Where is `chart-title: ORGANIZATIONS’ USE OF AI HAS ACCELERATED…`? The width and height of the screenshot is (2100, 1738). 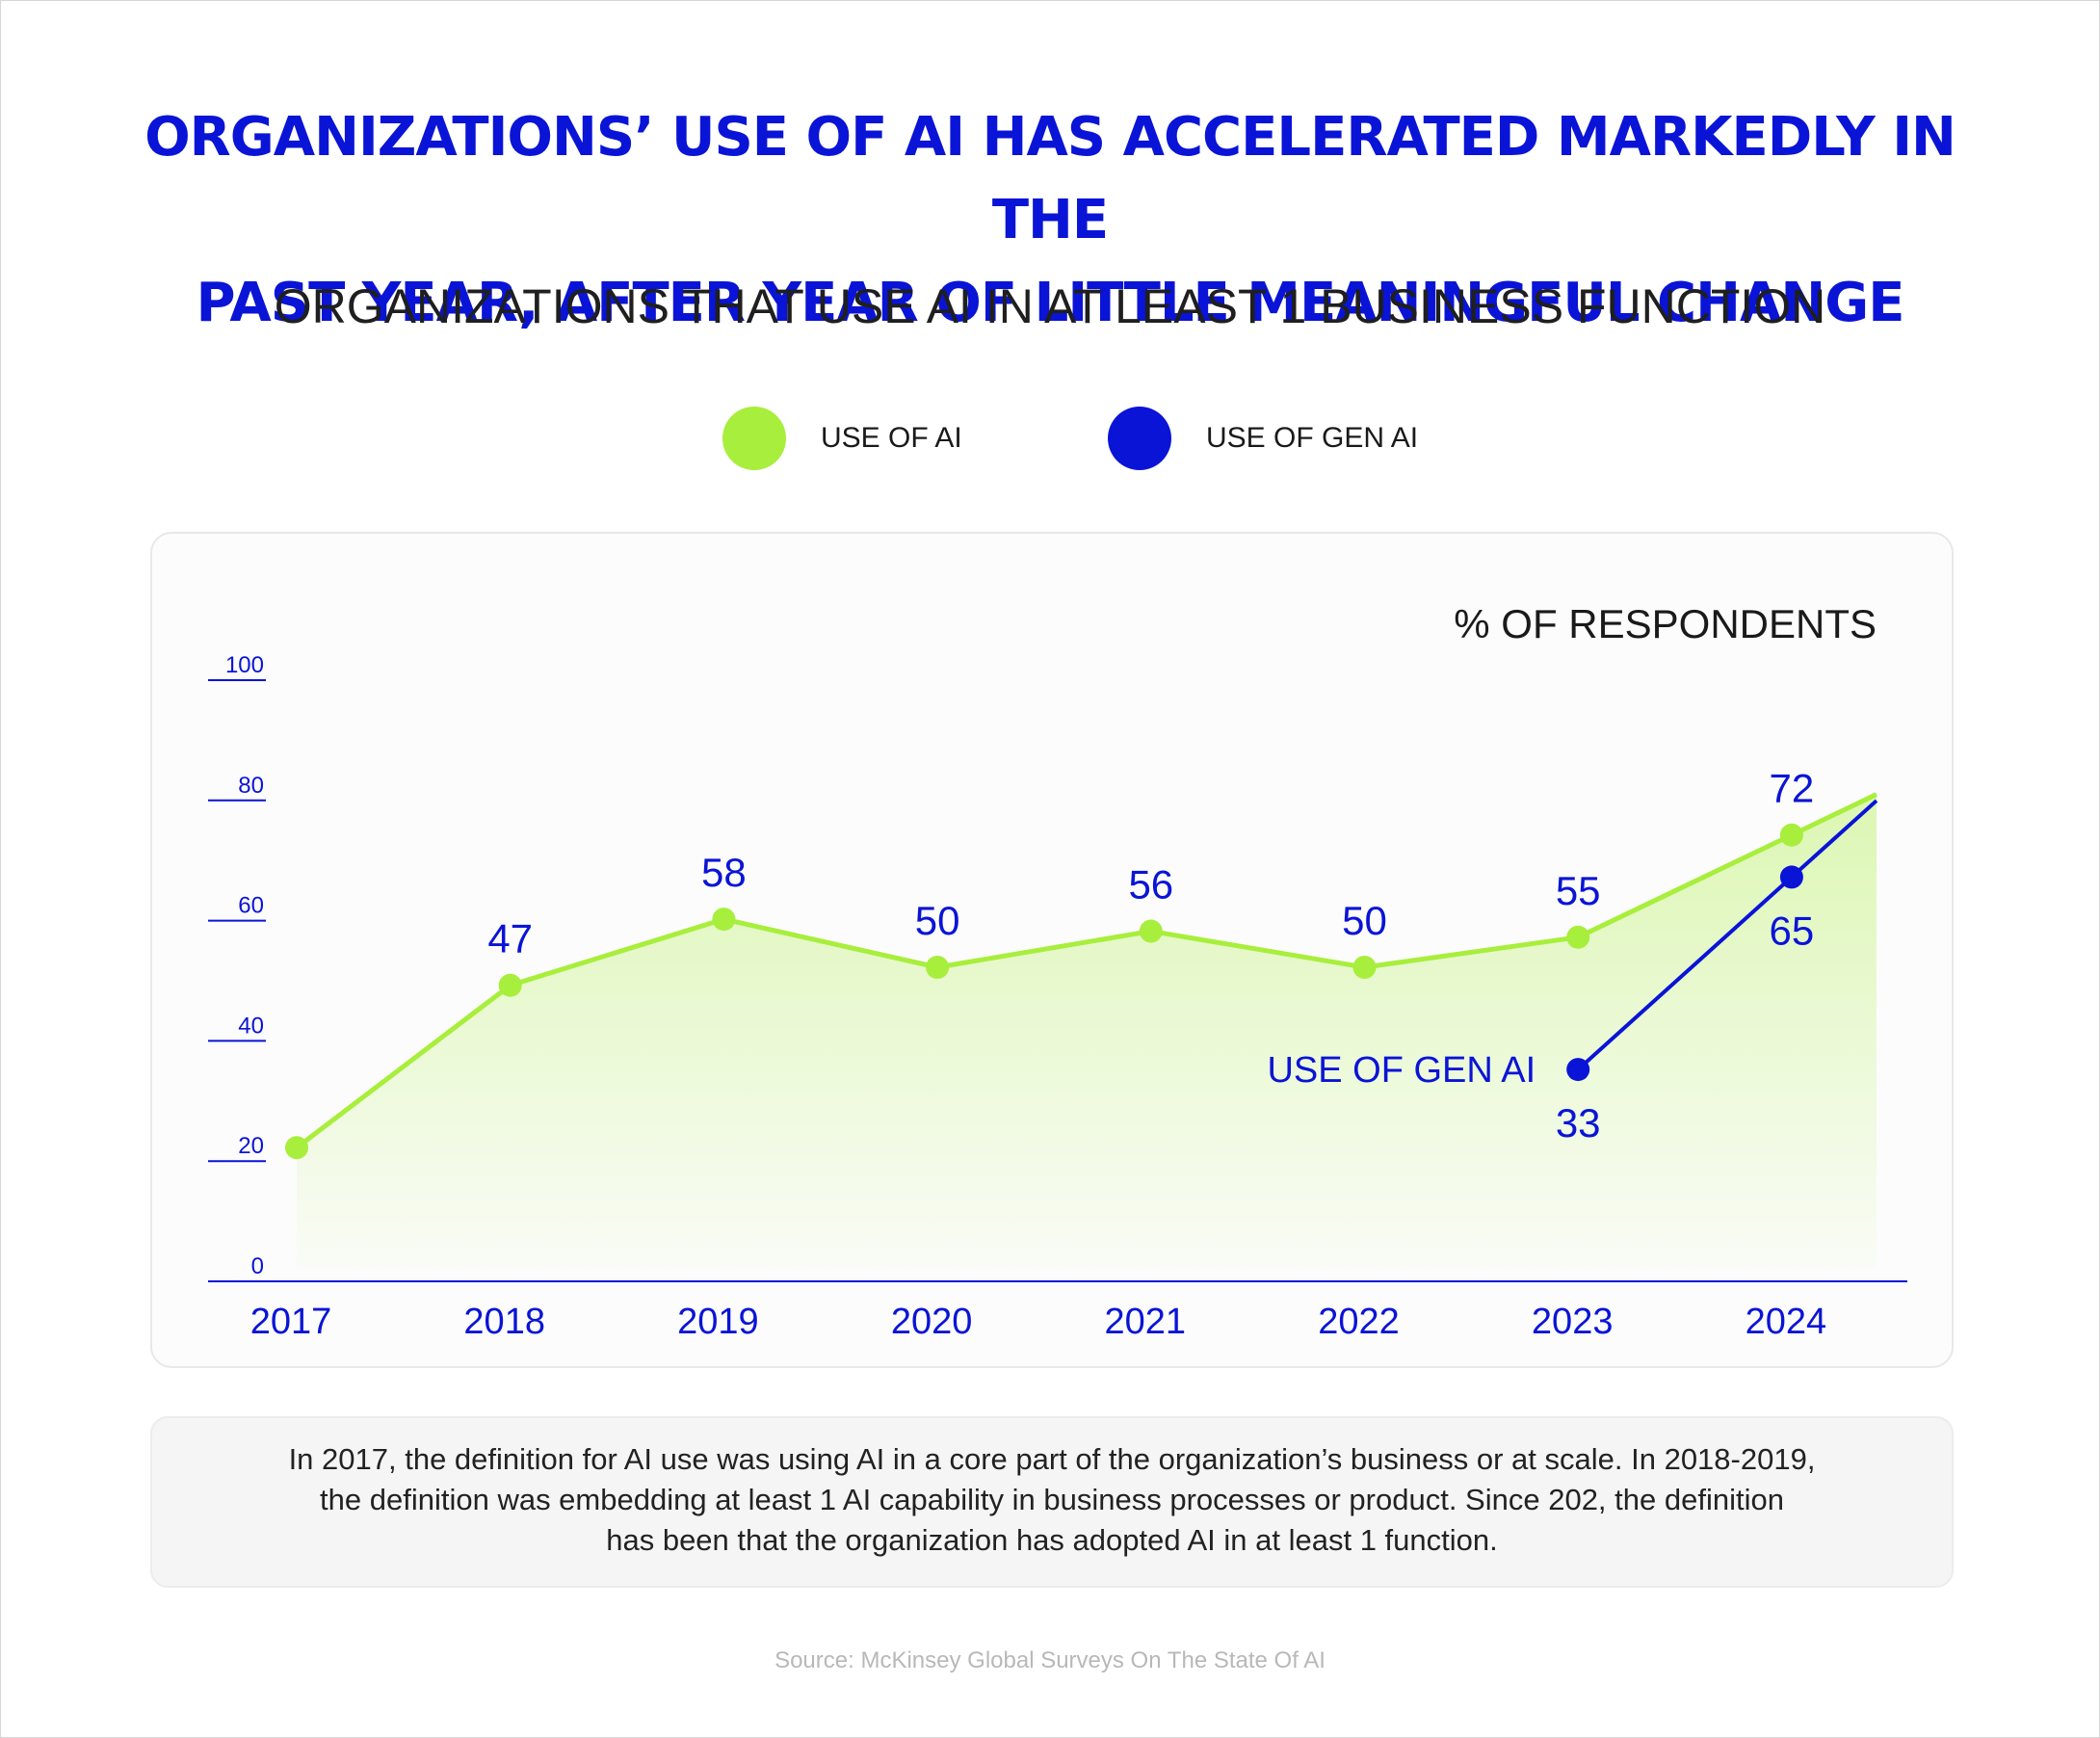
chart-title: ORGANIZATIONS’ USE OF AI HAS ACCELERATED… is located at coordinates (1050, 220).